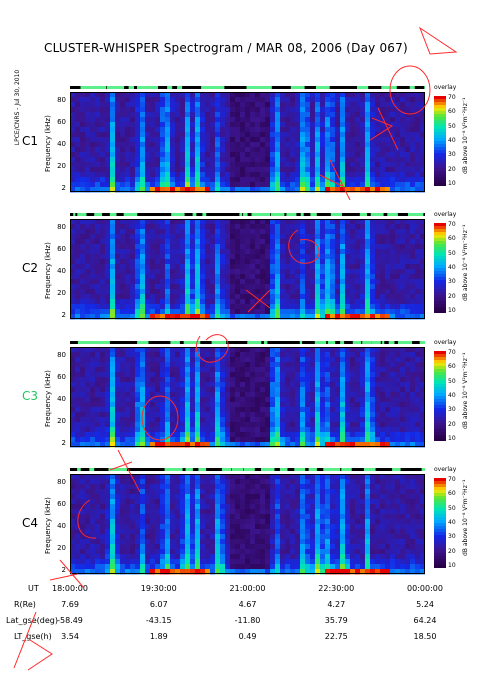  I want to click on spectrogram-c1, so click(247, 139).